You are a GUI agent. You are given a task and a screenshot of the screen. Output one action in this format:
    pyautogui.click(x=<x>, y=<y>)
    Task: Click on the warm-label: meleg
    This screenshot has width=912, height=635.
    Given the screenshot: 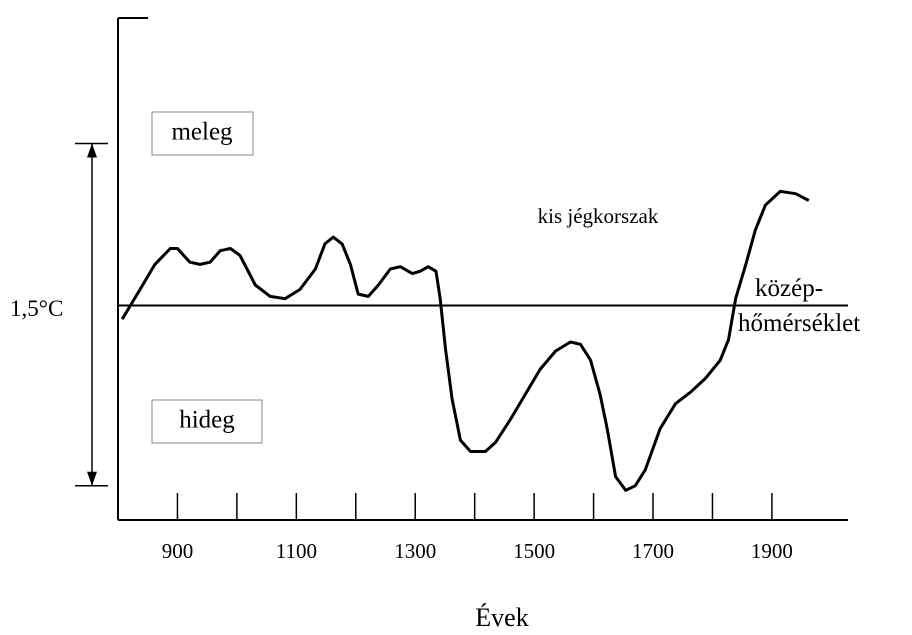 What is the action you would take?
    pyautogui.click(x=202, y=132)
    